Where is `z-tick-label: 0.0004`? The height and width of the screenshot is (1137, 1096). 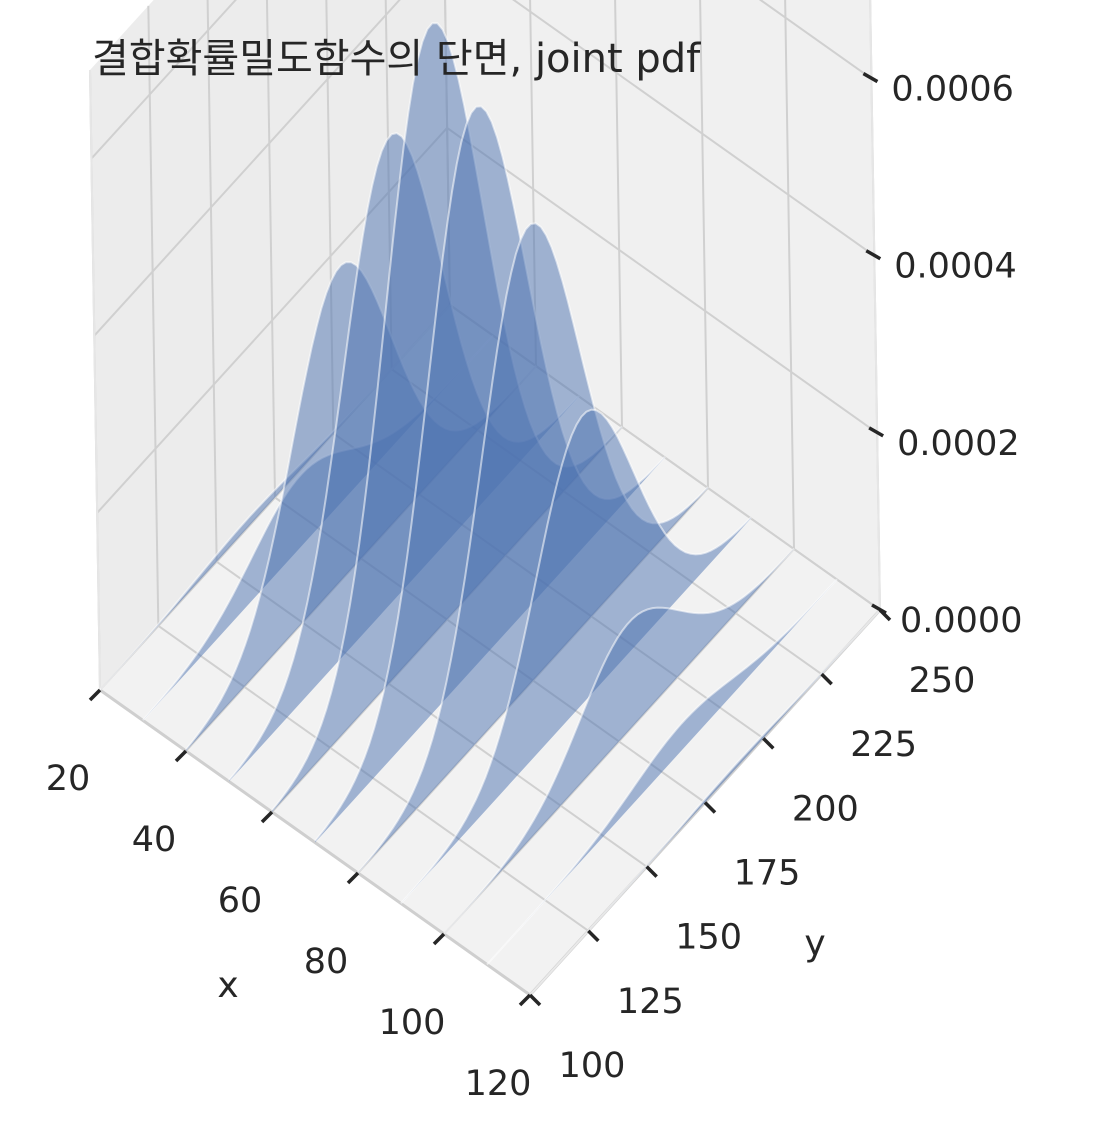 z-tick-label: 0.0004 is located at coordinates (955, 267).